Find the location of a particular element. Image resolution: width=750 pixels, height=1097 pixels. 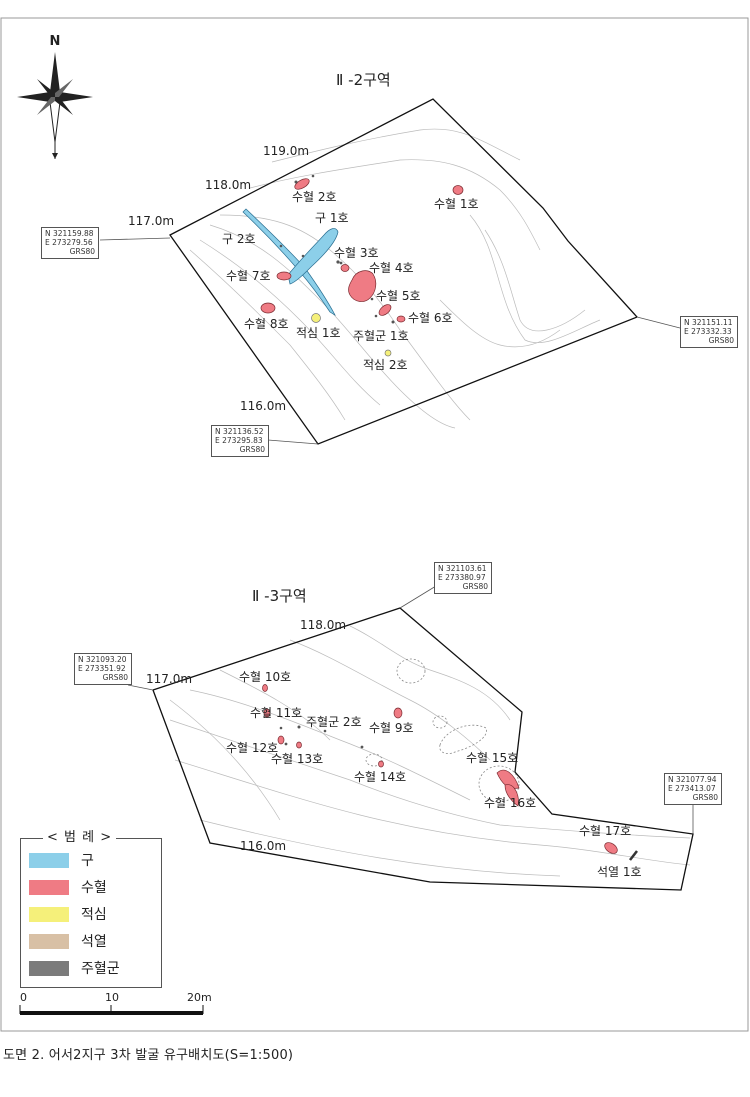

north-label: N is located at coordinates (55, 41).